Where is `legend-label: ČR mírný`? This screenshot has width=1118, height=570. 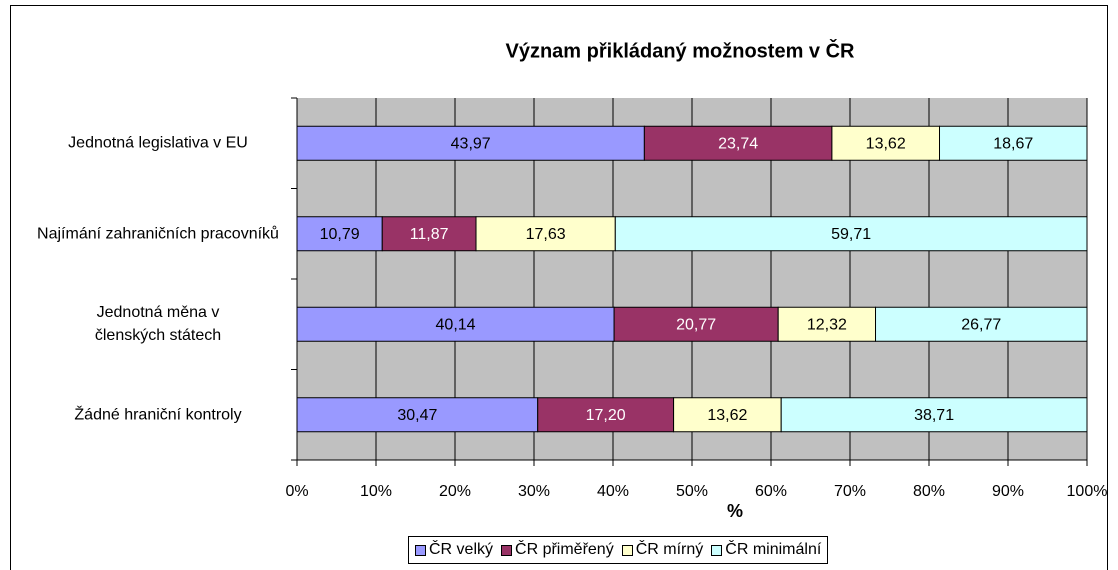
legend-label: ČR mírný is located at coordinates (669, 549).